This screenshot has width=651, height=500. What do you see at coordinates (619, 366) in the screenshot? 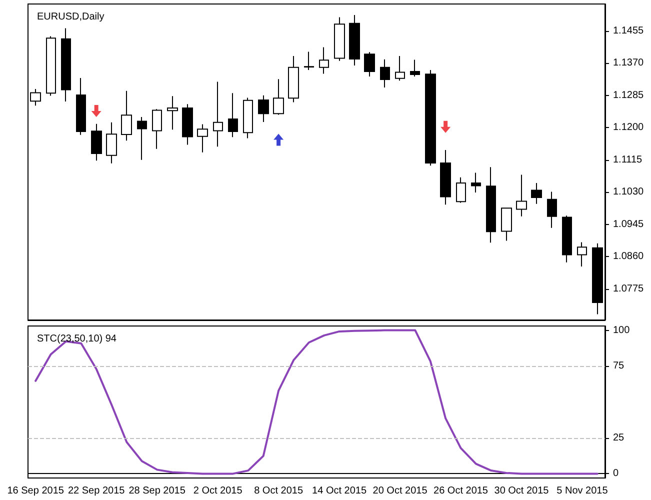
I see `y-tick-label: 75` at bounding box center [619, 366].